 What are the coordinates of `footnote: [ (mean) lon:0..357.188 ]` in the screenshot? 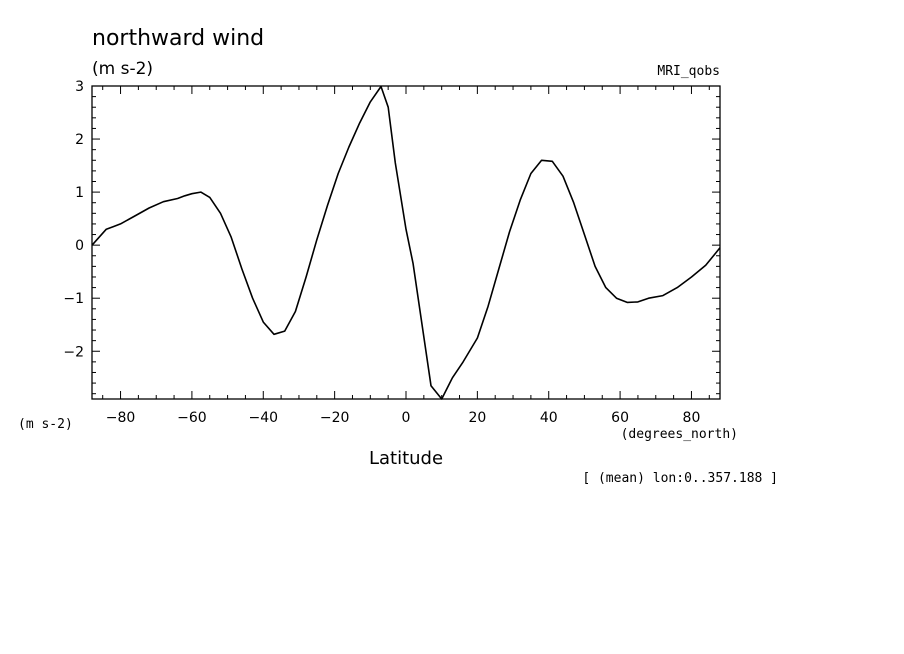 It's located at (680, 478).